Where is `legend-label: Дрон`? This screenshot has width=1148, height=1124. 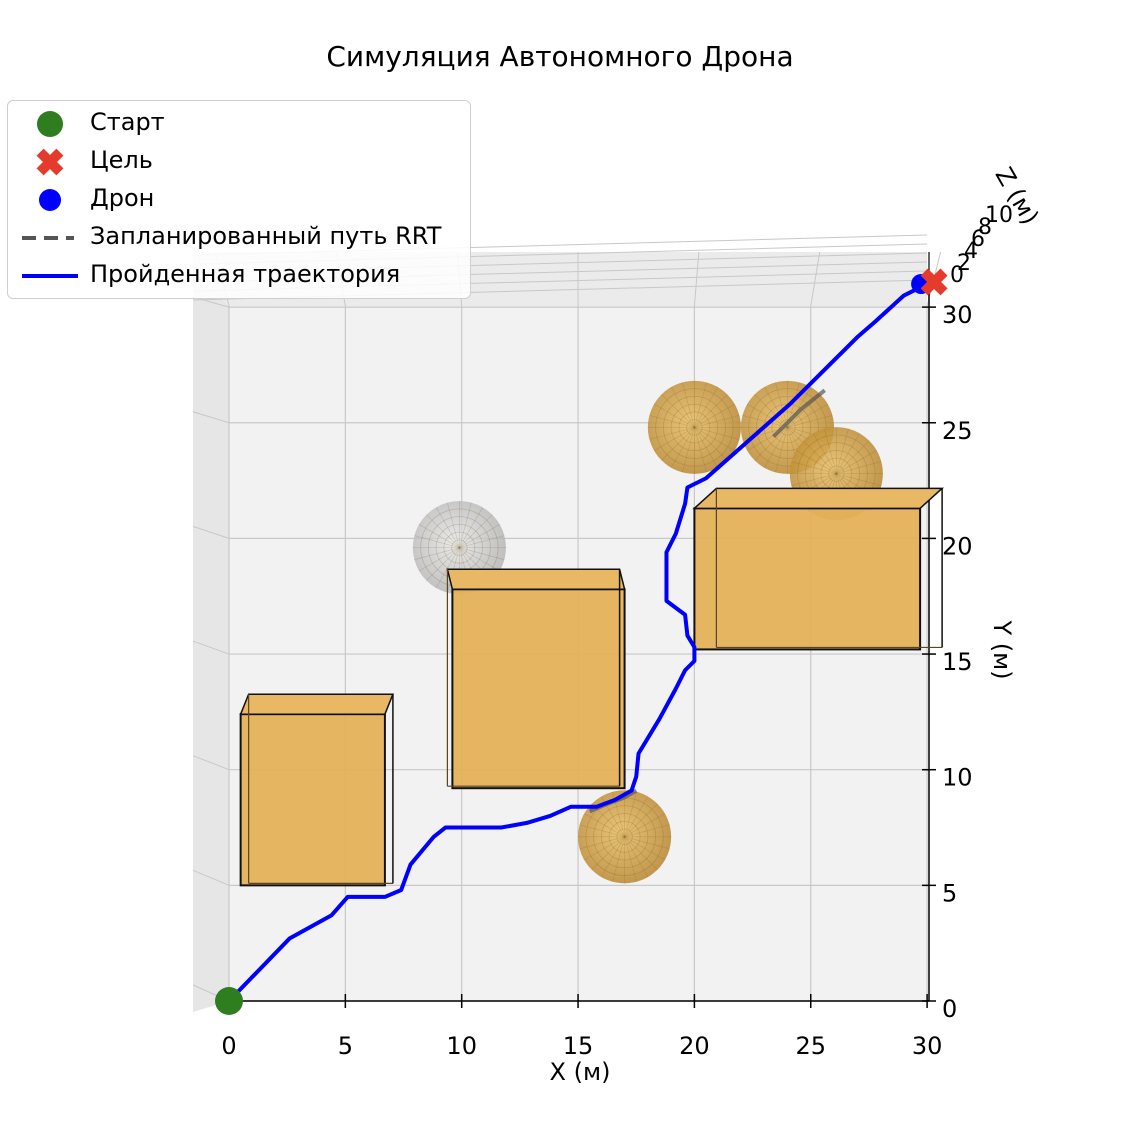 legend-label: Дрон is located at coordinates (122, 198).